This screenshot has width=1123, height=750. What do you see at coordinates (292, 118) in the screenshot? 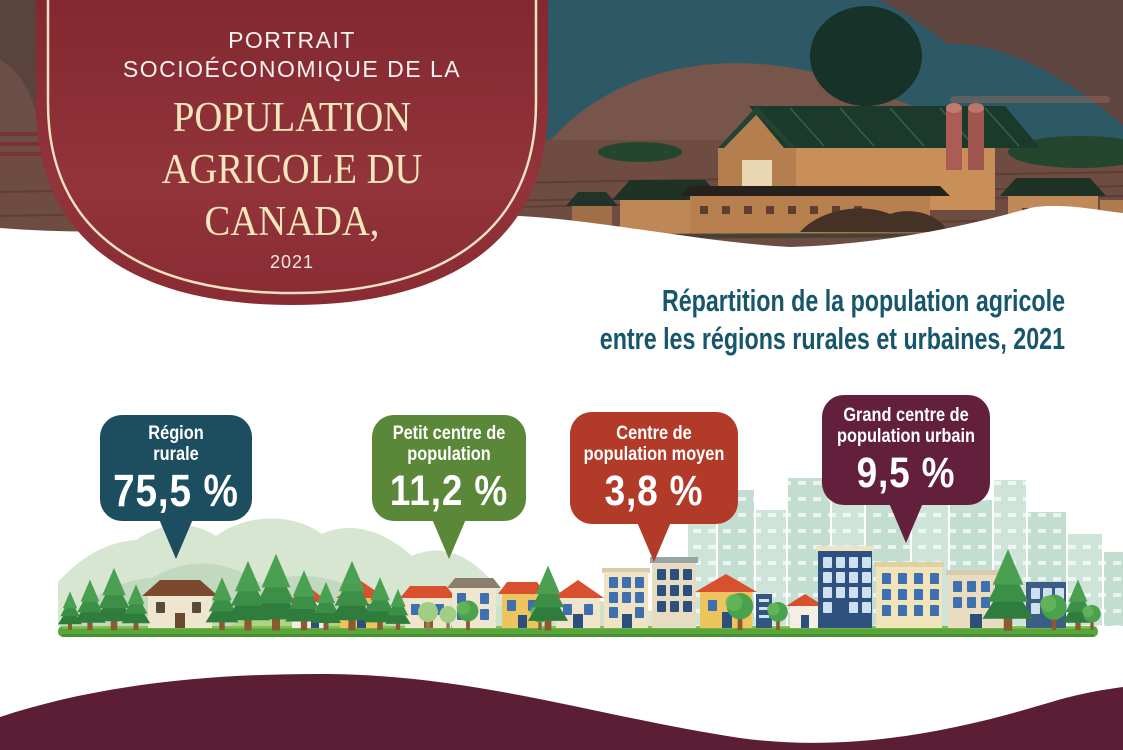
I see `badge-title-line1: POPULATION` at bounding box center [292, 118].